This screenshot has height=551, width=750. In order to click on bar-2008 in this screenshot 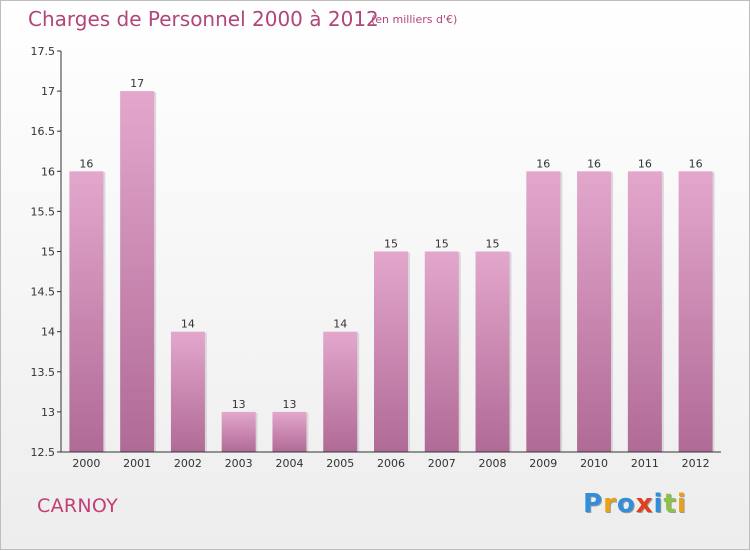, I will do `click(492, 351)`.